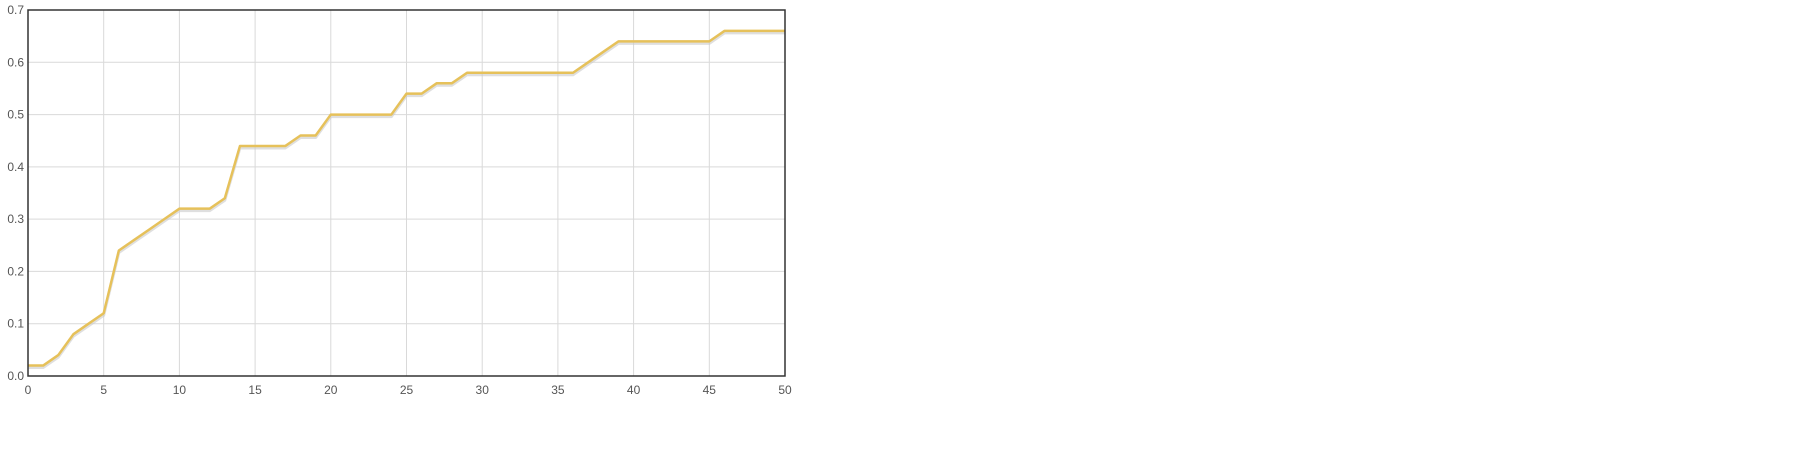 This screenshot has height=461, width=1796. What do you see at coordinates (15, 271) in the screenshot?
I see `y-tick-label: 0.2` at bounding box center [15, 271].